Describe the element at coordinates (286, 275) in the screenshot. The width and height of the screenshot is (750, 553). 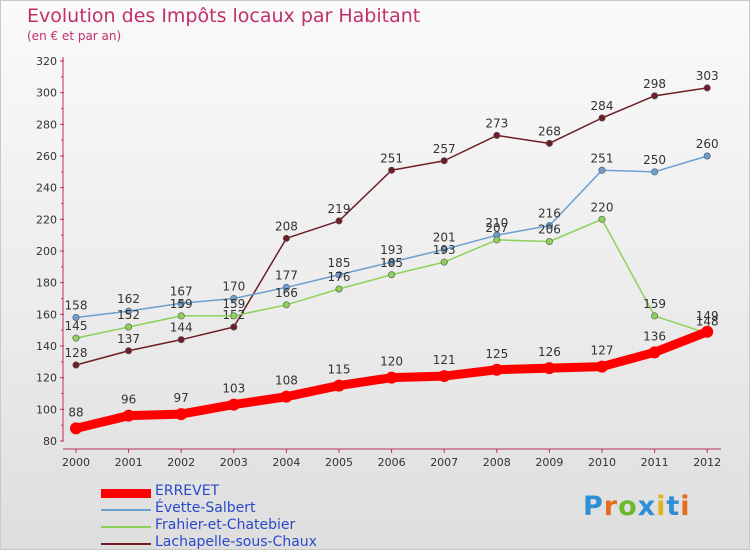
I see `data-label: 177` at that location.